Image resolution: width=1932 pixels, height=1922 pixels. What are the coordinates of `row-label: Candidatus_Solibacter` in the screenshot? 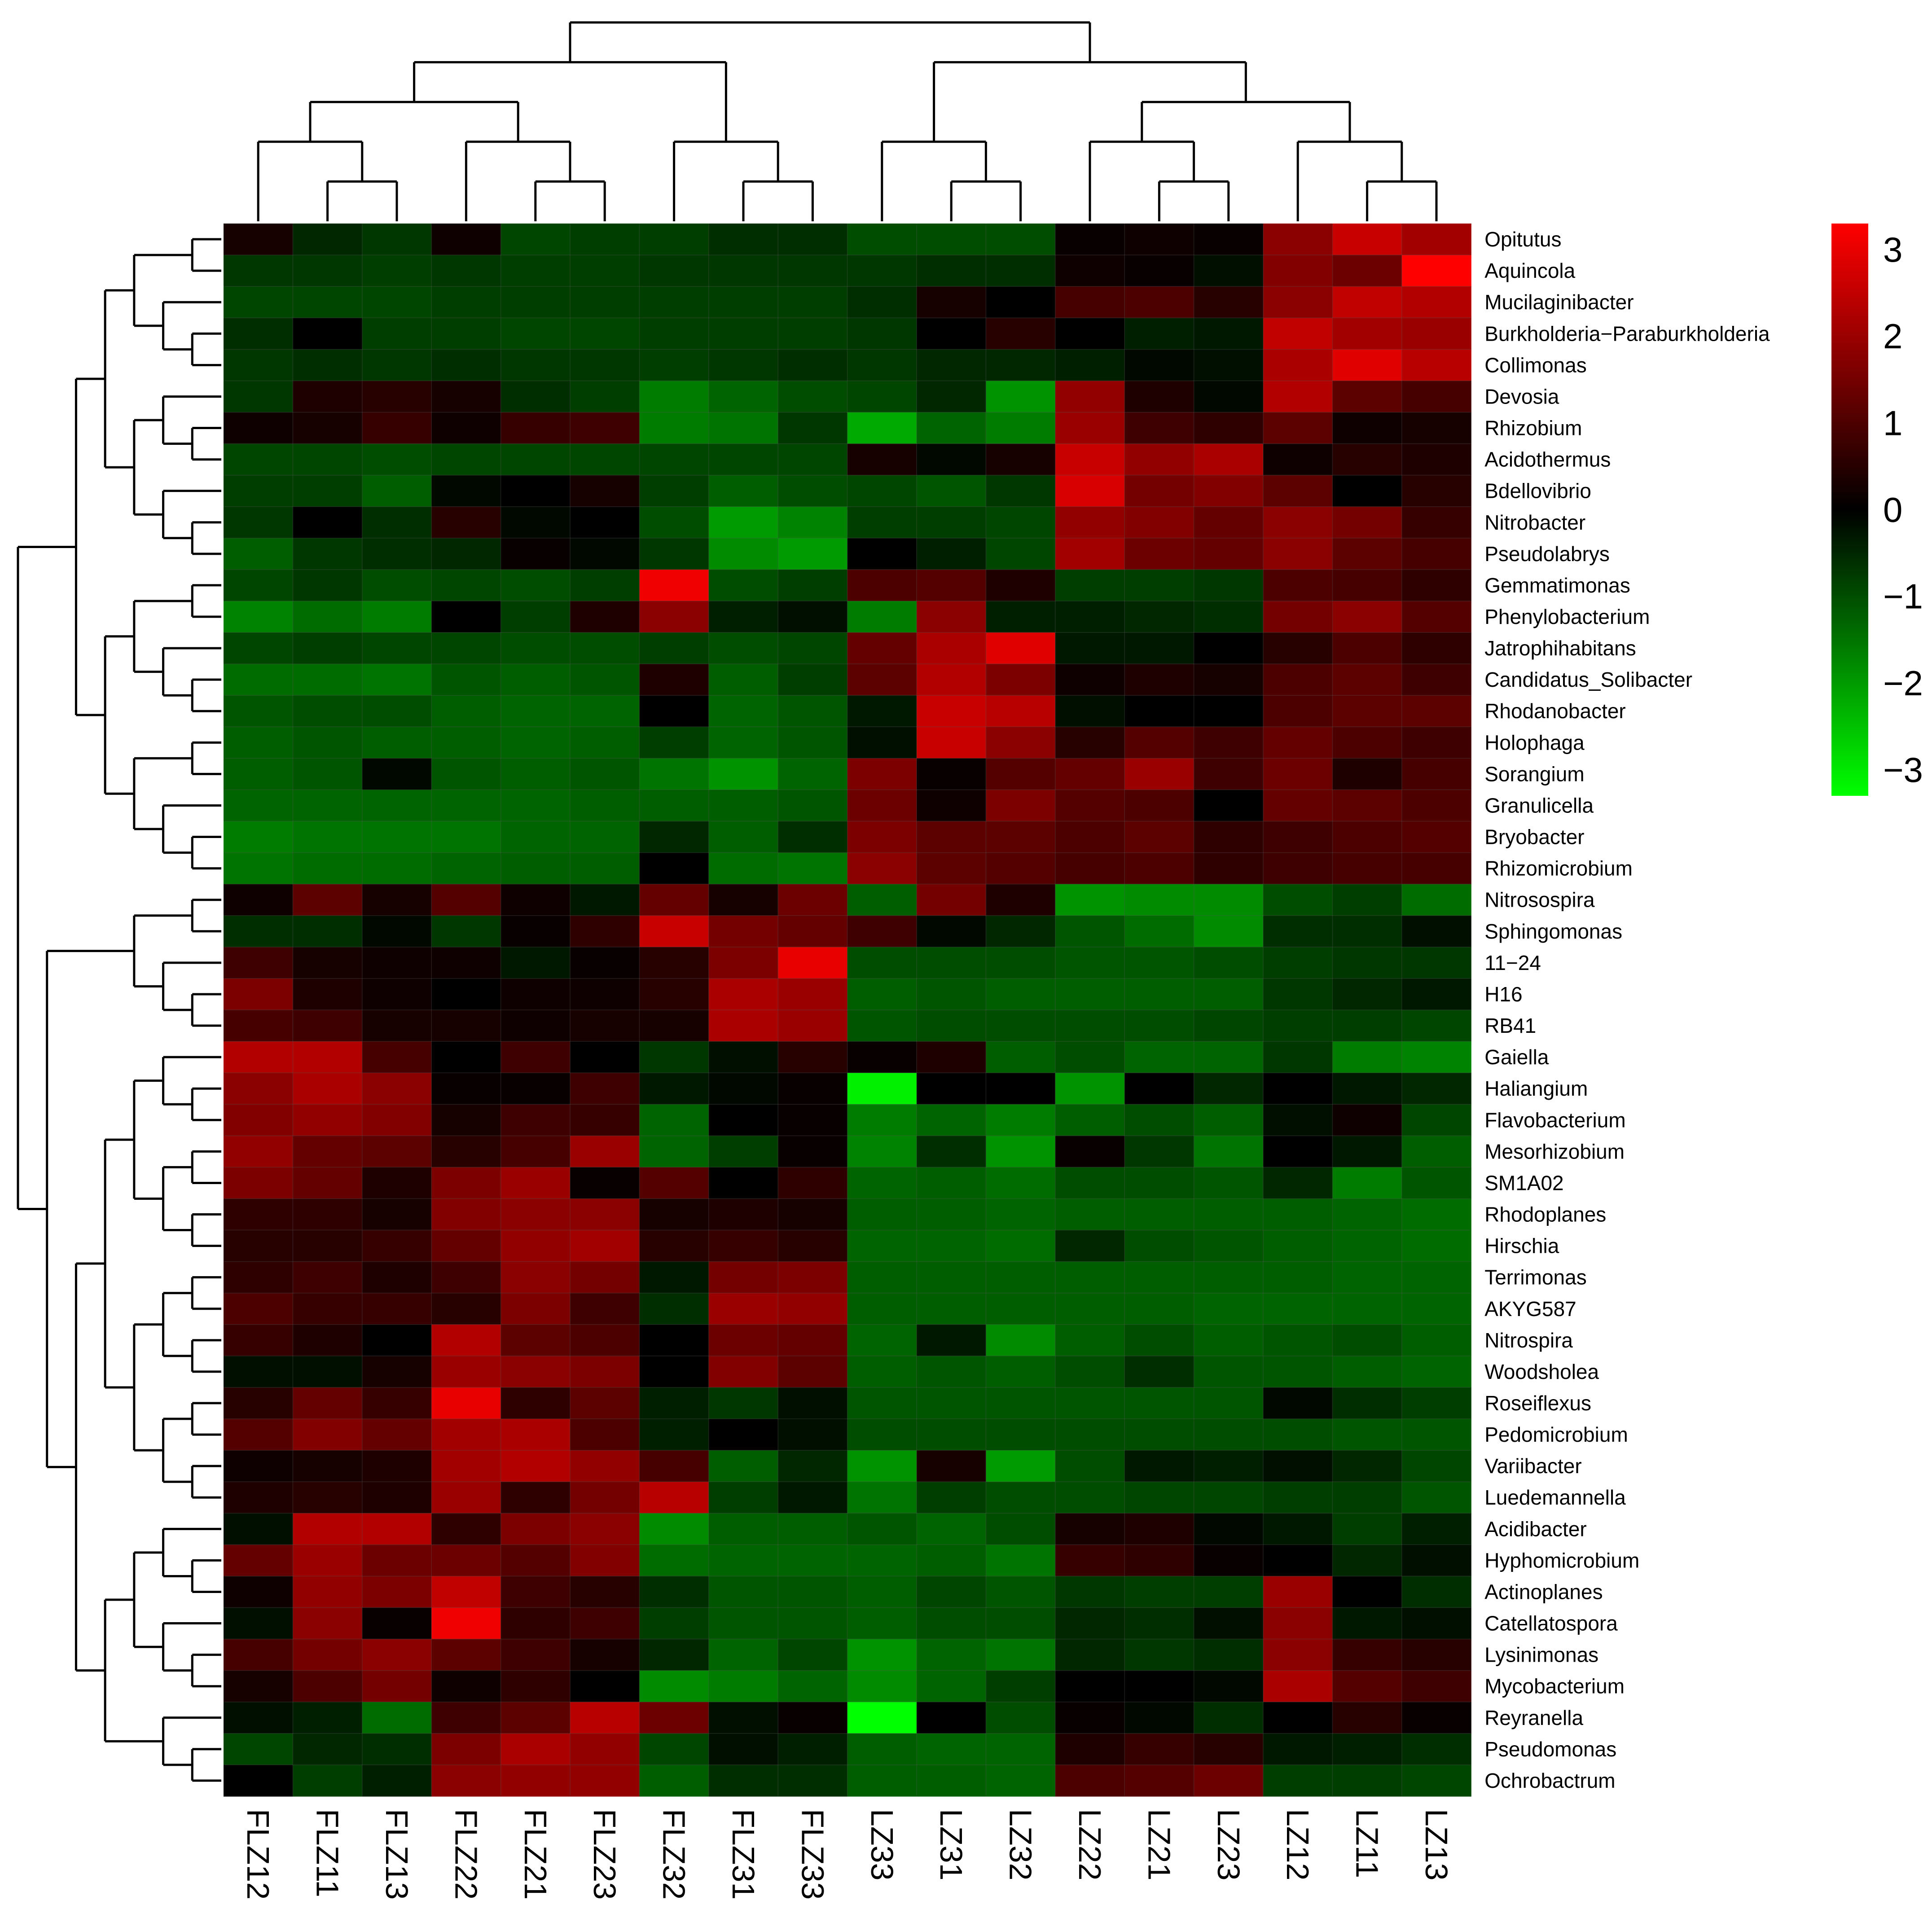 It's located at (1588, 680).